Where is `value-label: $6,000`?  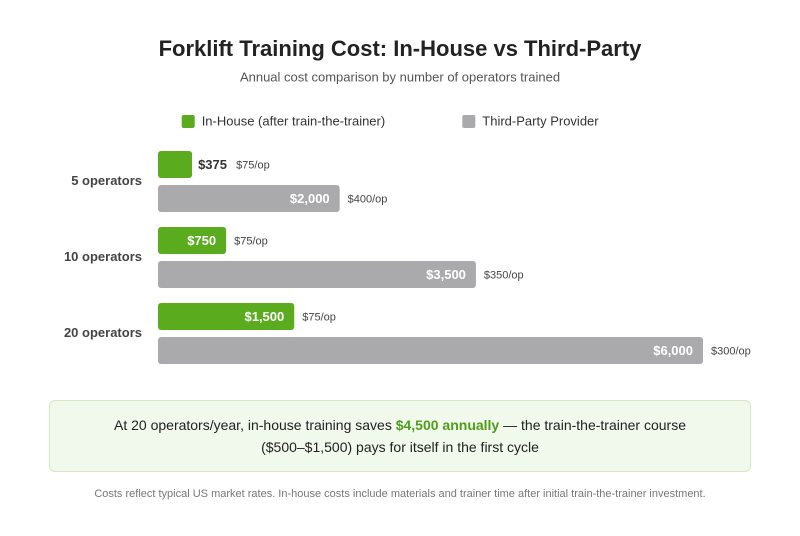 value-label: $6,000 is located at coordinates (673, 350).